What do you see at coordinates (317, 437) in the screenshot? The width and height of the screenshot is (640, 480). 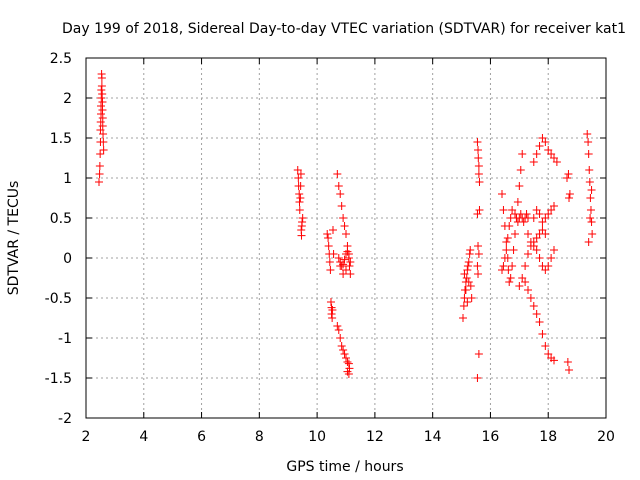 I see `x-tick-label: 10` at bounding box center [317, 437].